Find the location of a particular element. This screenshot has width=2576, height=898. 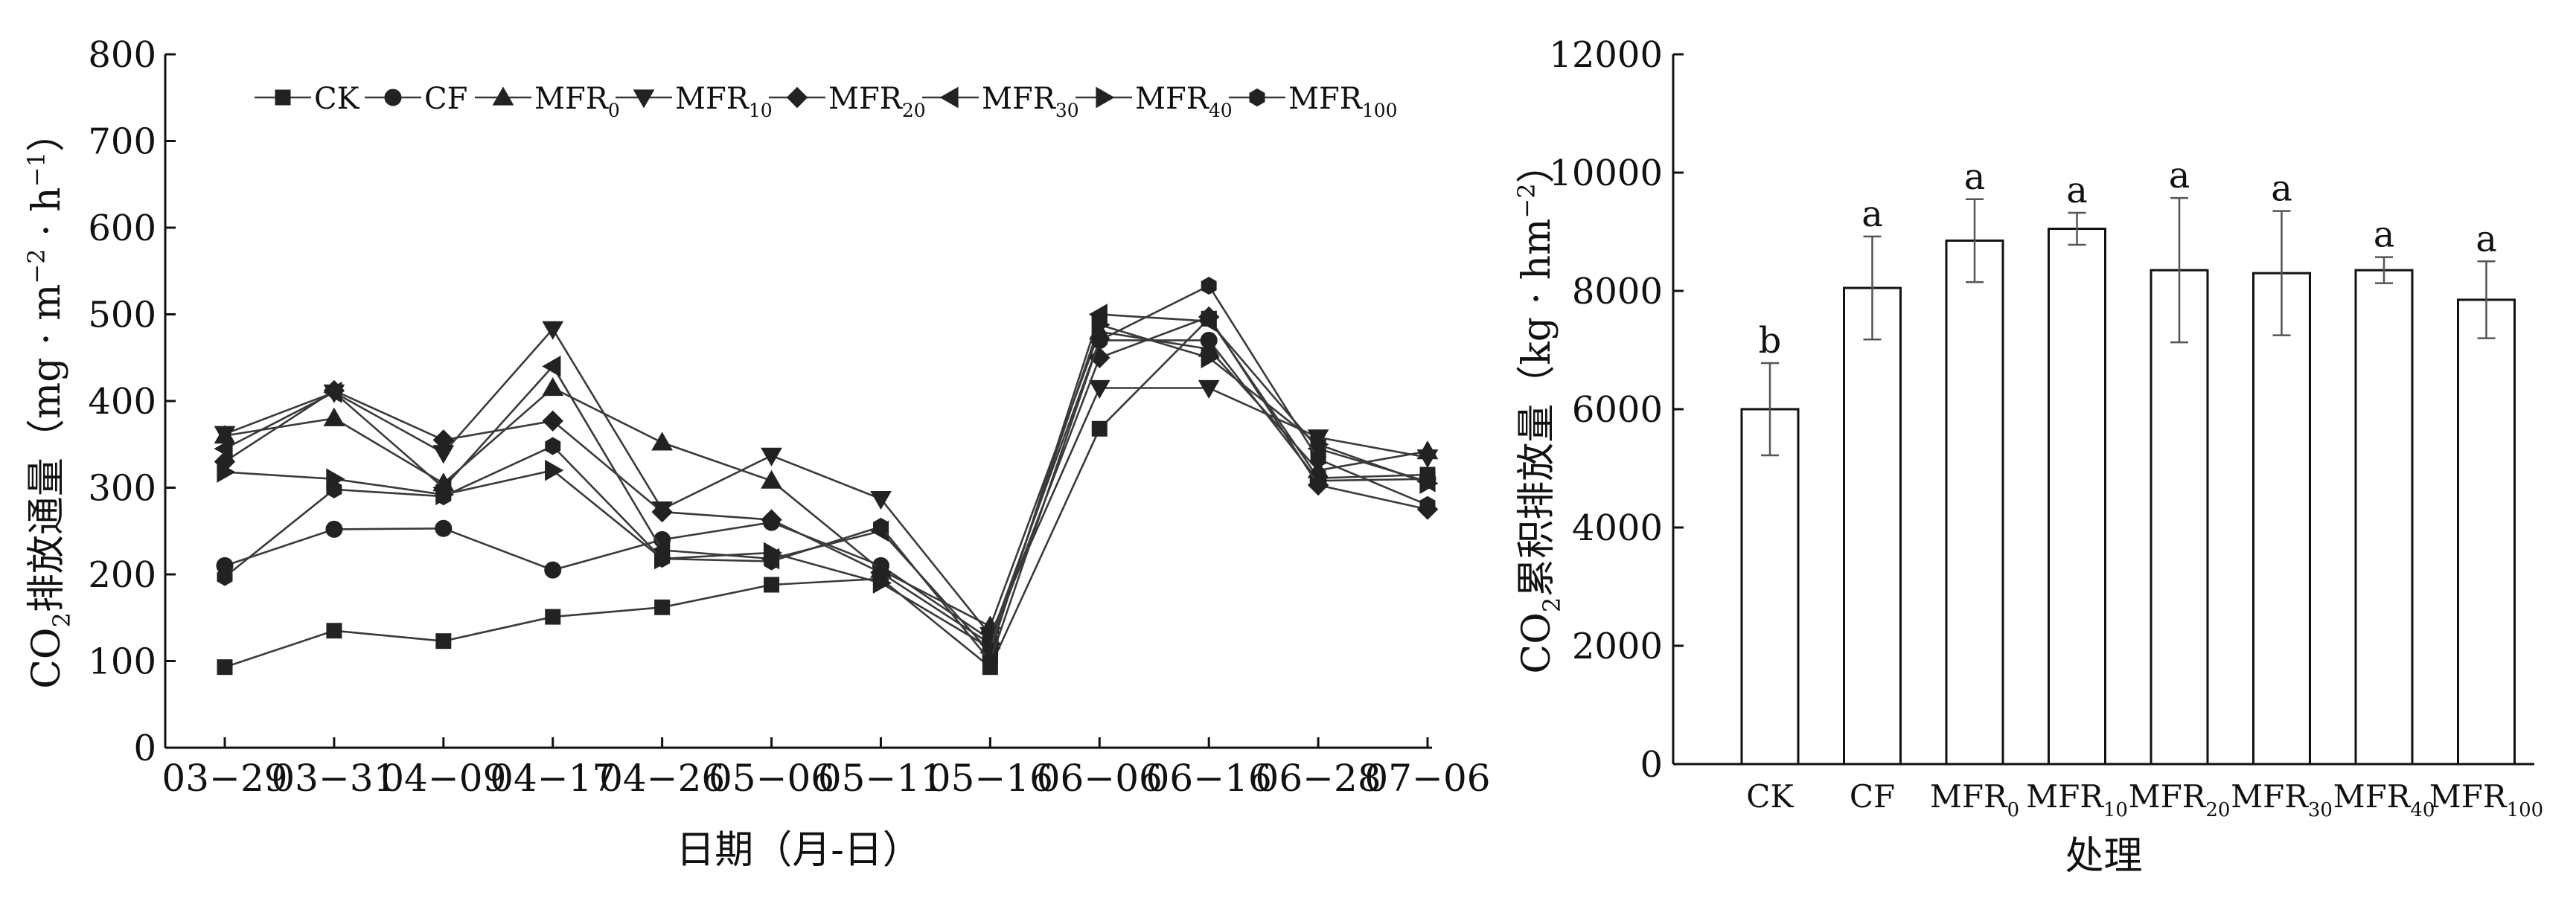

y-tick-label: 0 is located at coordinates (144, 749).